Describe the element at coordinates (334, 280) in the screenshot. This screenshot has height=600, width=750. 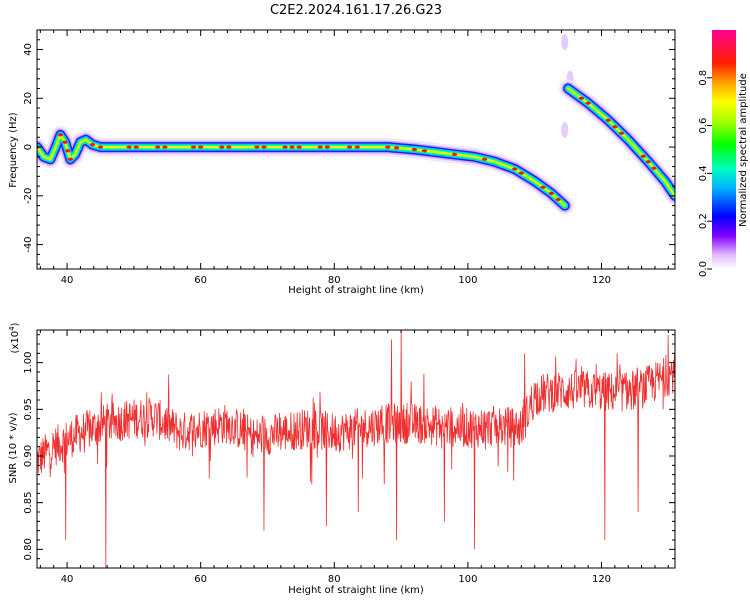
I see `spectrogram-x-tick-label: 80` at that location.